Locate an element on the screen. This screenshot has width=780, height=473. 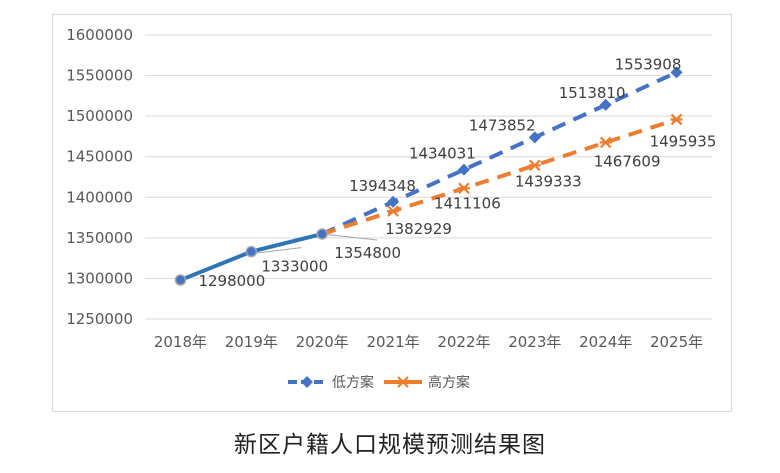
y-tick-label: 1250000 is located at coordinates (99, 319).